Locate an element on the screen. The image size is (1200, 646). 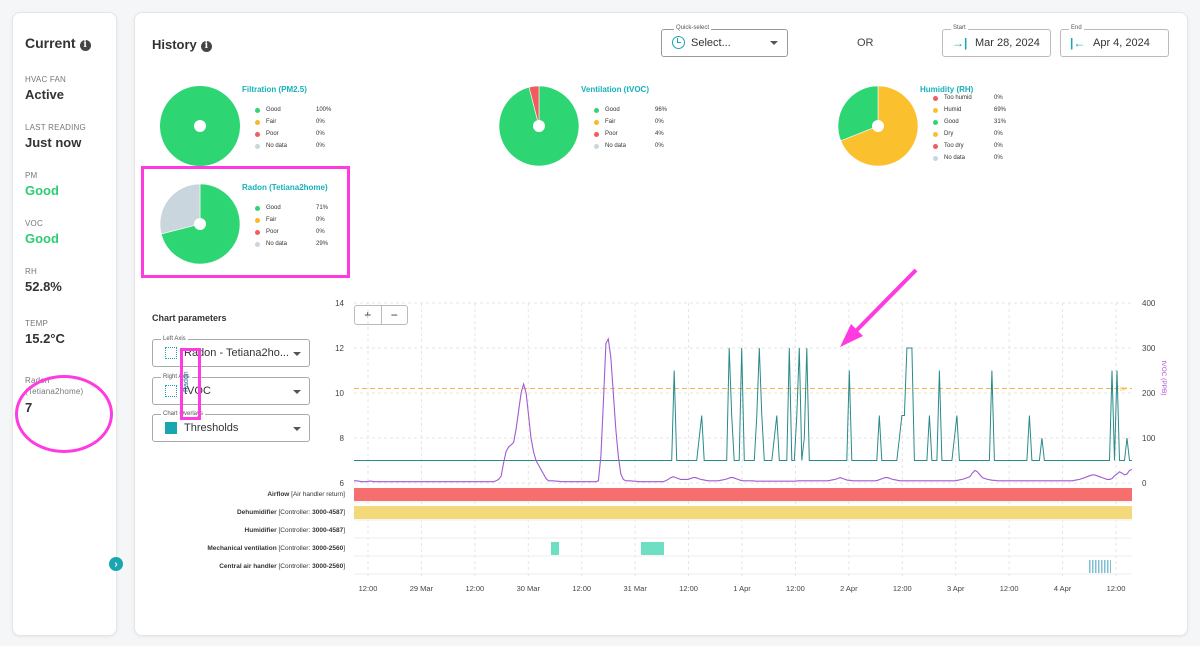
overlay-name: Mechanical ventilation is located at coordinates (243, 548).